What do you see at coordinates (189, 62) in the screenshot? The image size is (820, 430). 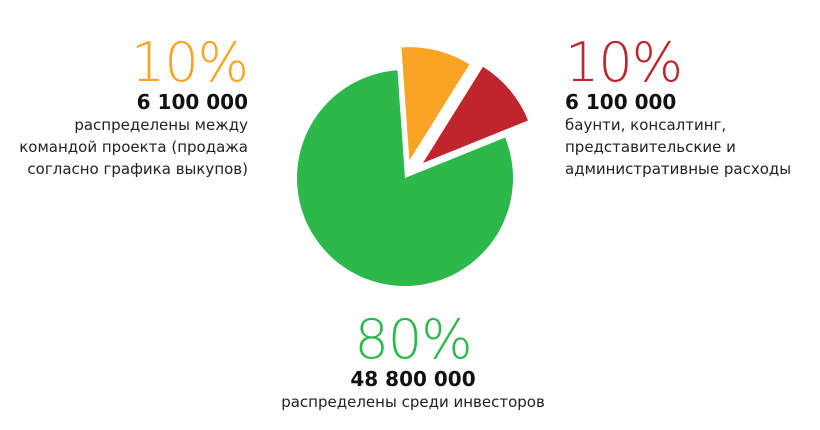 I see `team-percent-label: 10%` at bounding box center [189, 62].